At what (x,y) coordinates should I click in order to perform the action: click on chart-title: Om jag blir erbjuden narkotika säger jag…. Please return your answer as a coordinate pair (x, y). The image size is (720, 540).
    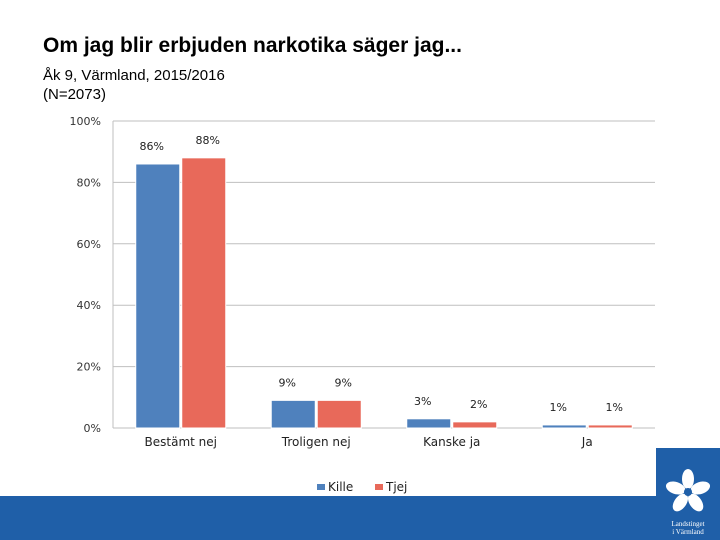
    Looking at the image, I should click on (252, 45).